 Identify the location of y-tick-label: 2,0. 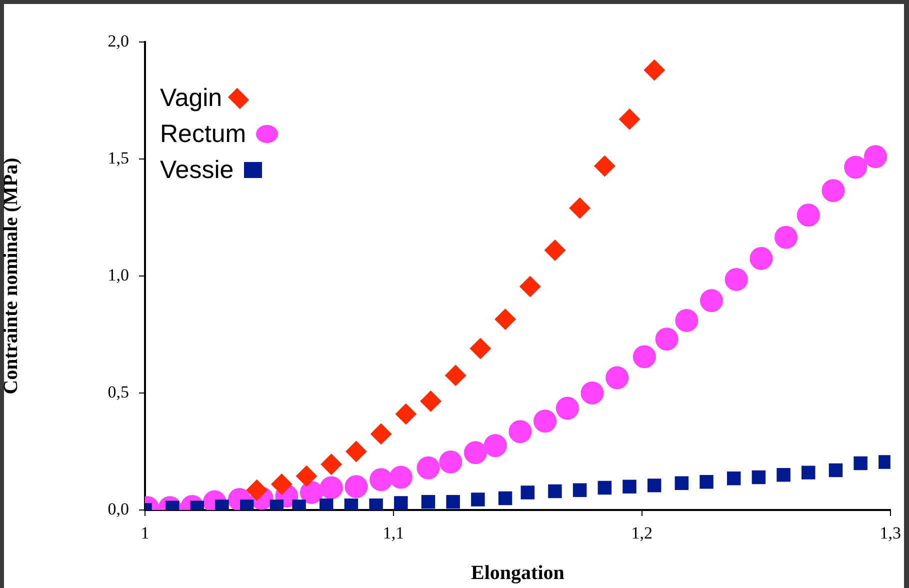
(118, 40).